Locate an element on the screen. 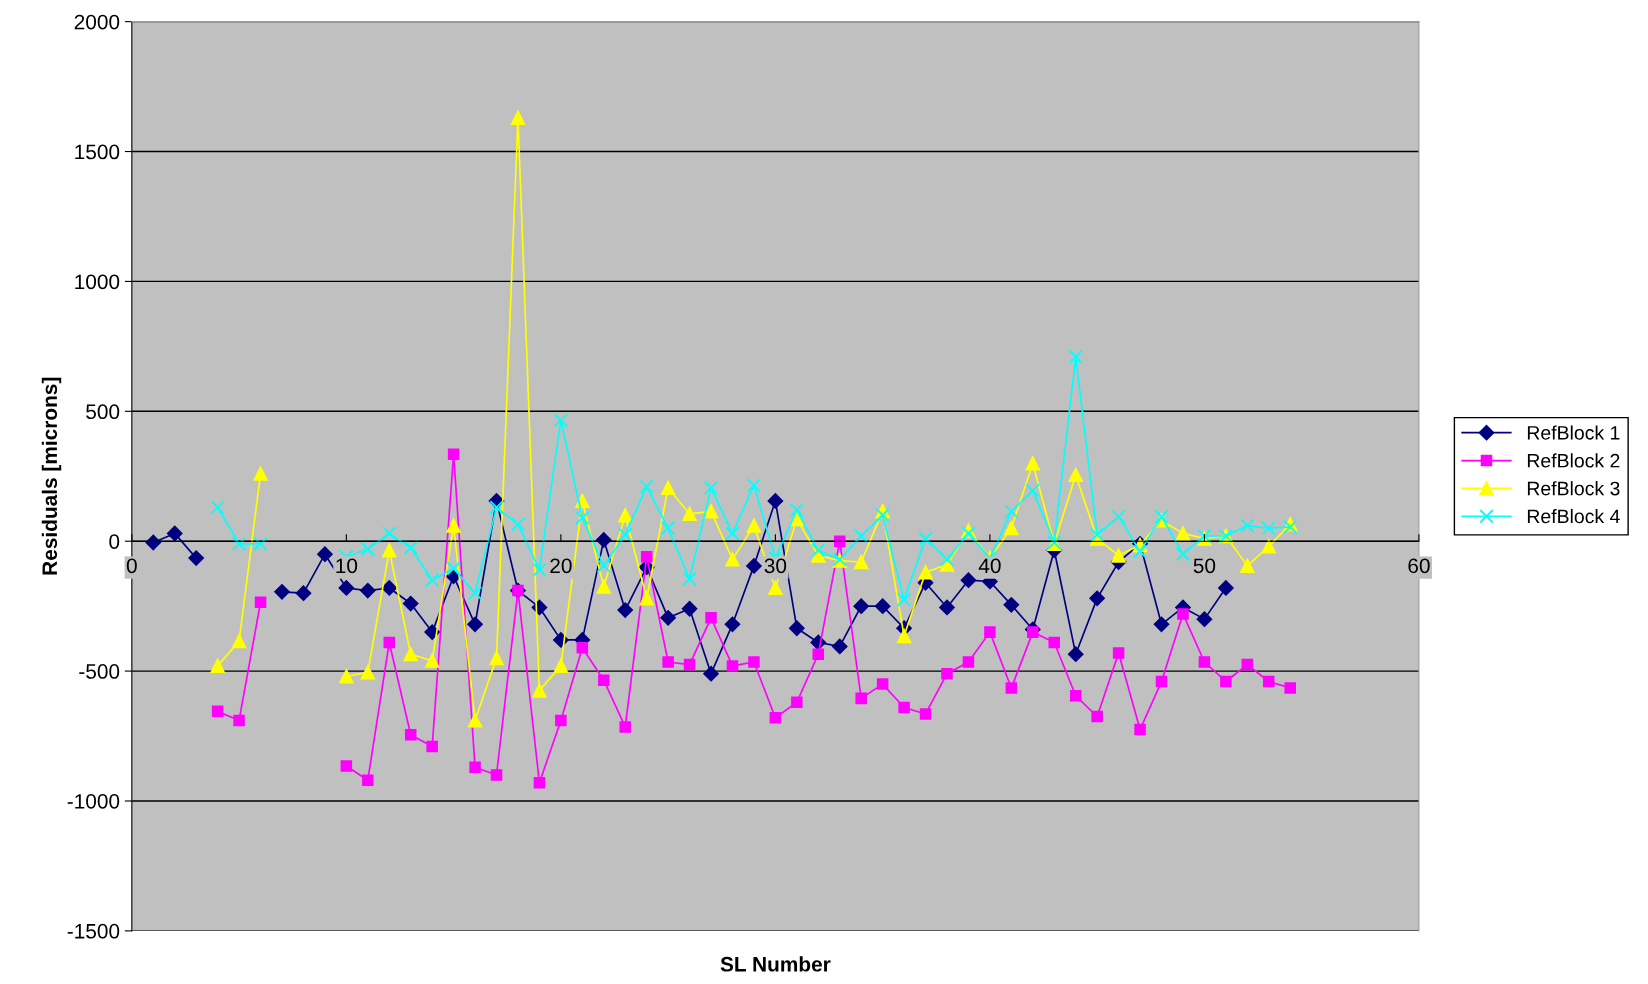 The width and height of the screenshot is (1648, 984). y-tick-label: 1500 is located at coordinates (97, 152).